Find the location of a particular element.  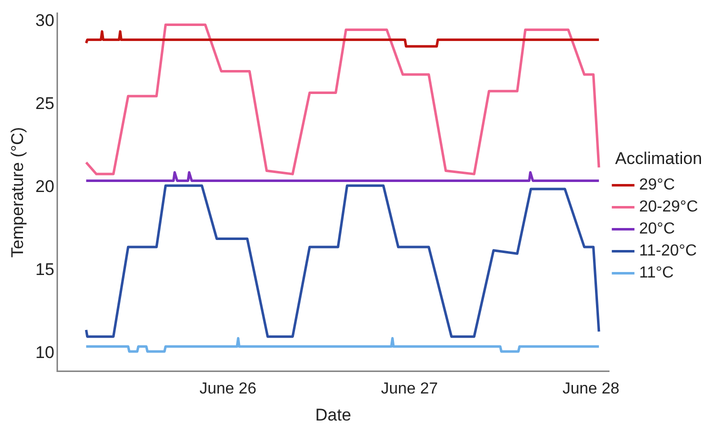

x-axis-title: Date is located at coordinates (333, 414).